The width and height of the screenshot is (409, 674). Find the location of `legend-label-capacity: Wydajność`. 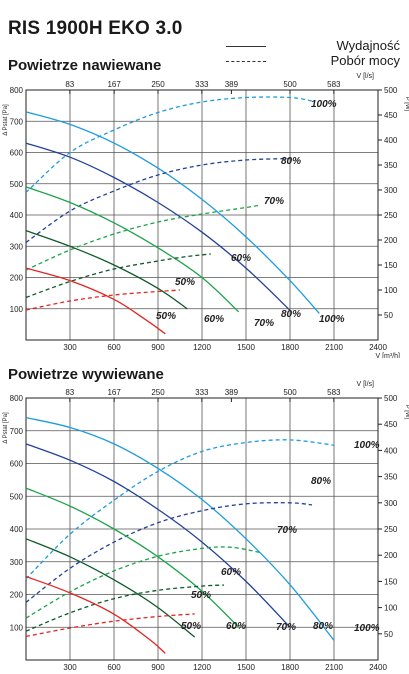

legend-label-capacity: Wydajność is located at coordinates (368, 45).